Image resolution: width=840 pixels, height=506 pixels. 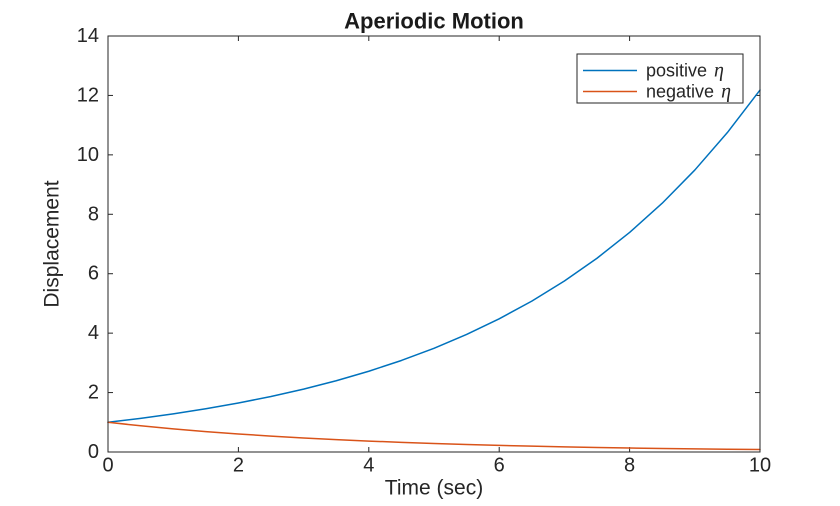 I want to click on x-tick-label: 8, so click(x=629, y=466).